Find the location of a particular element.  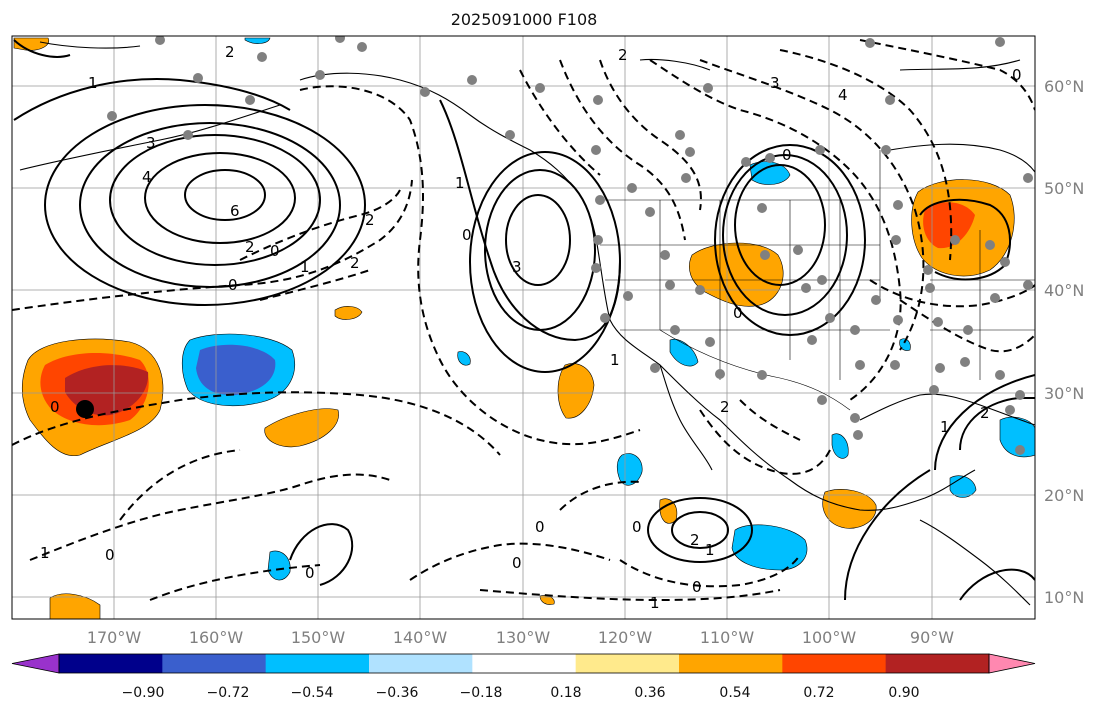

lat-label: 50°N is located at coordinates (1064, 188).